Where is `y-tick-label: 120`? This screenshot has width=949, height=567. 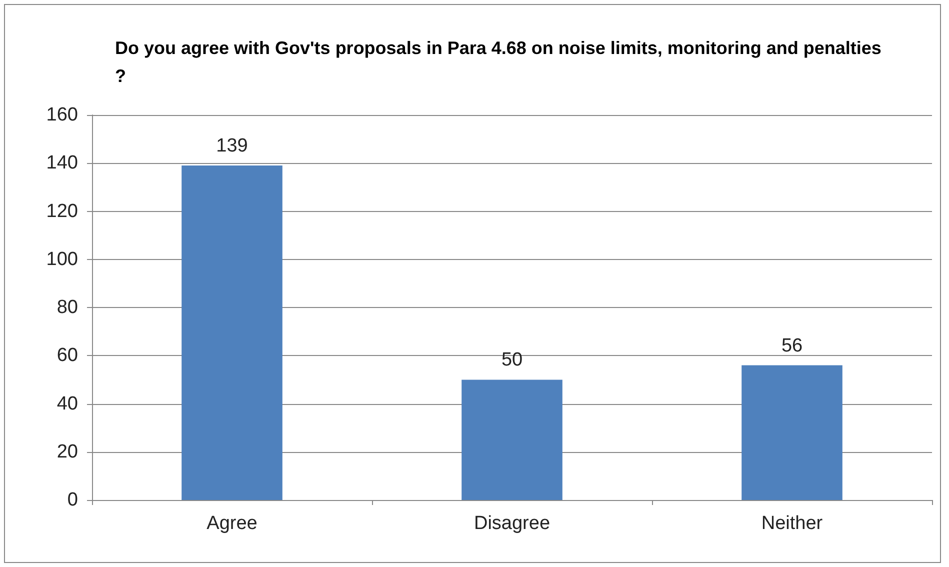 y-tick-label: 120 is located at coordinates (62, 211).